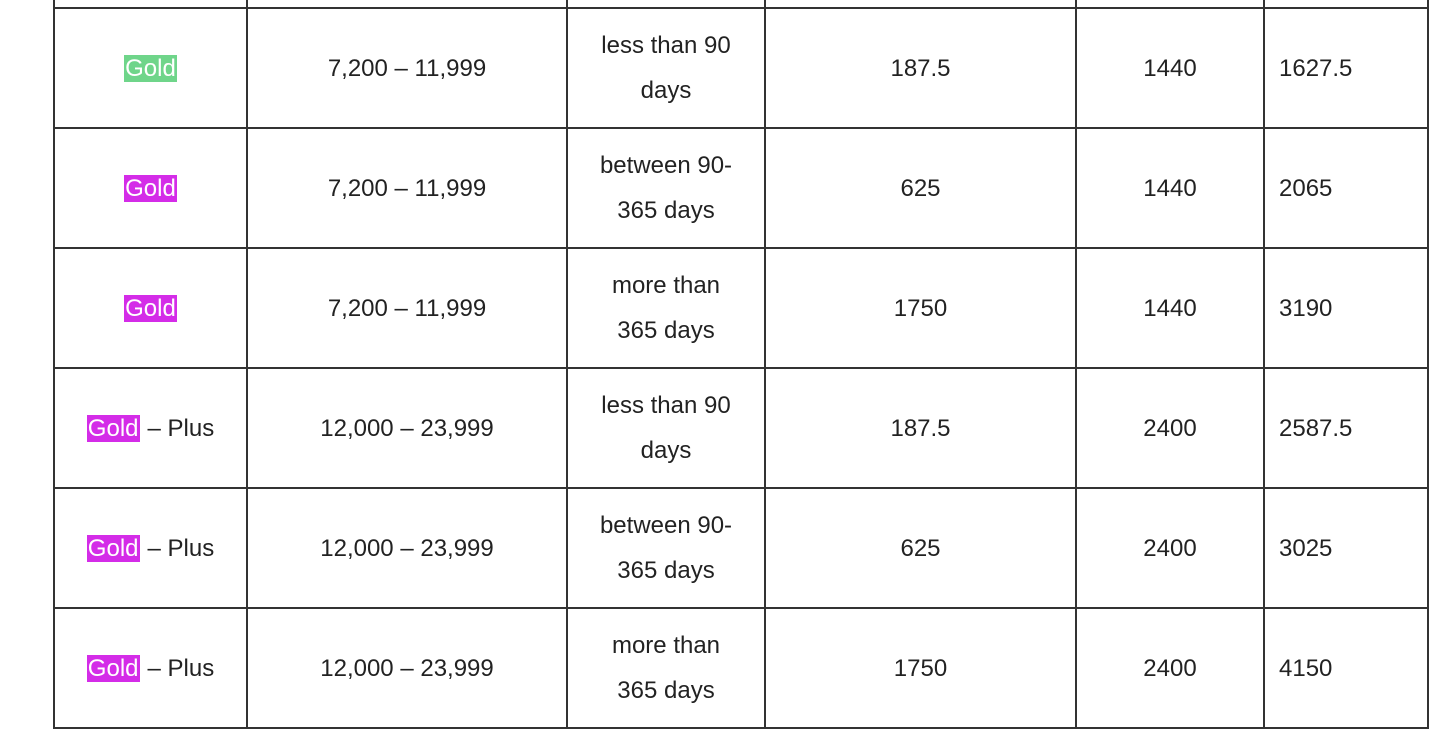 The width and height of the screenshot is (1434, 729). I want to click on total-text: 2065, so click(1306, 188).